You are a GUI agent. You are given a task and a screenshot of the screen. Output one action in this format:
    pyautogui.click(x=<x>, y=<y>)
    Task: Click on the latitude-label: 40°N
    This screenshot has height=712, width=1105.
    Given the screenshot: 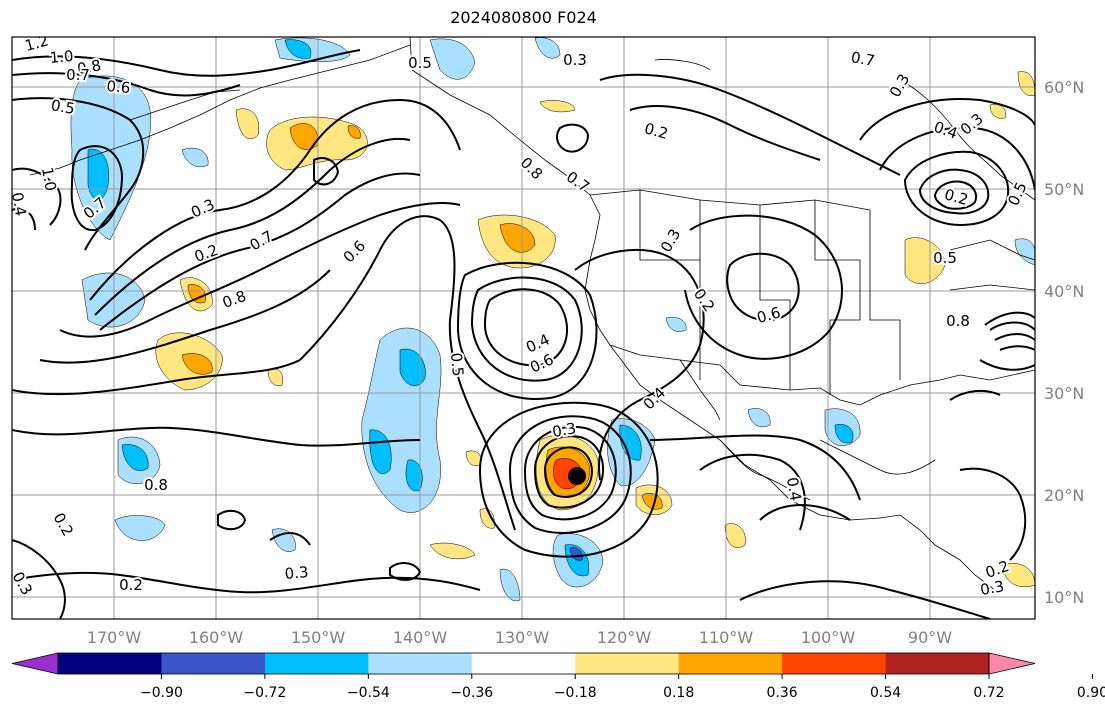 What is the action you would take?
    pyautogui.click(x=1064, y=291)
    